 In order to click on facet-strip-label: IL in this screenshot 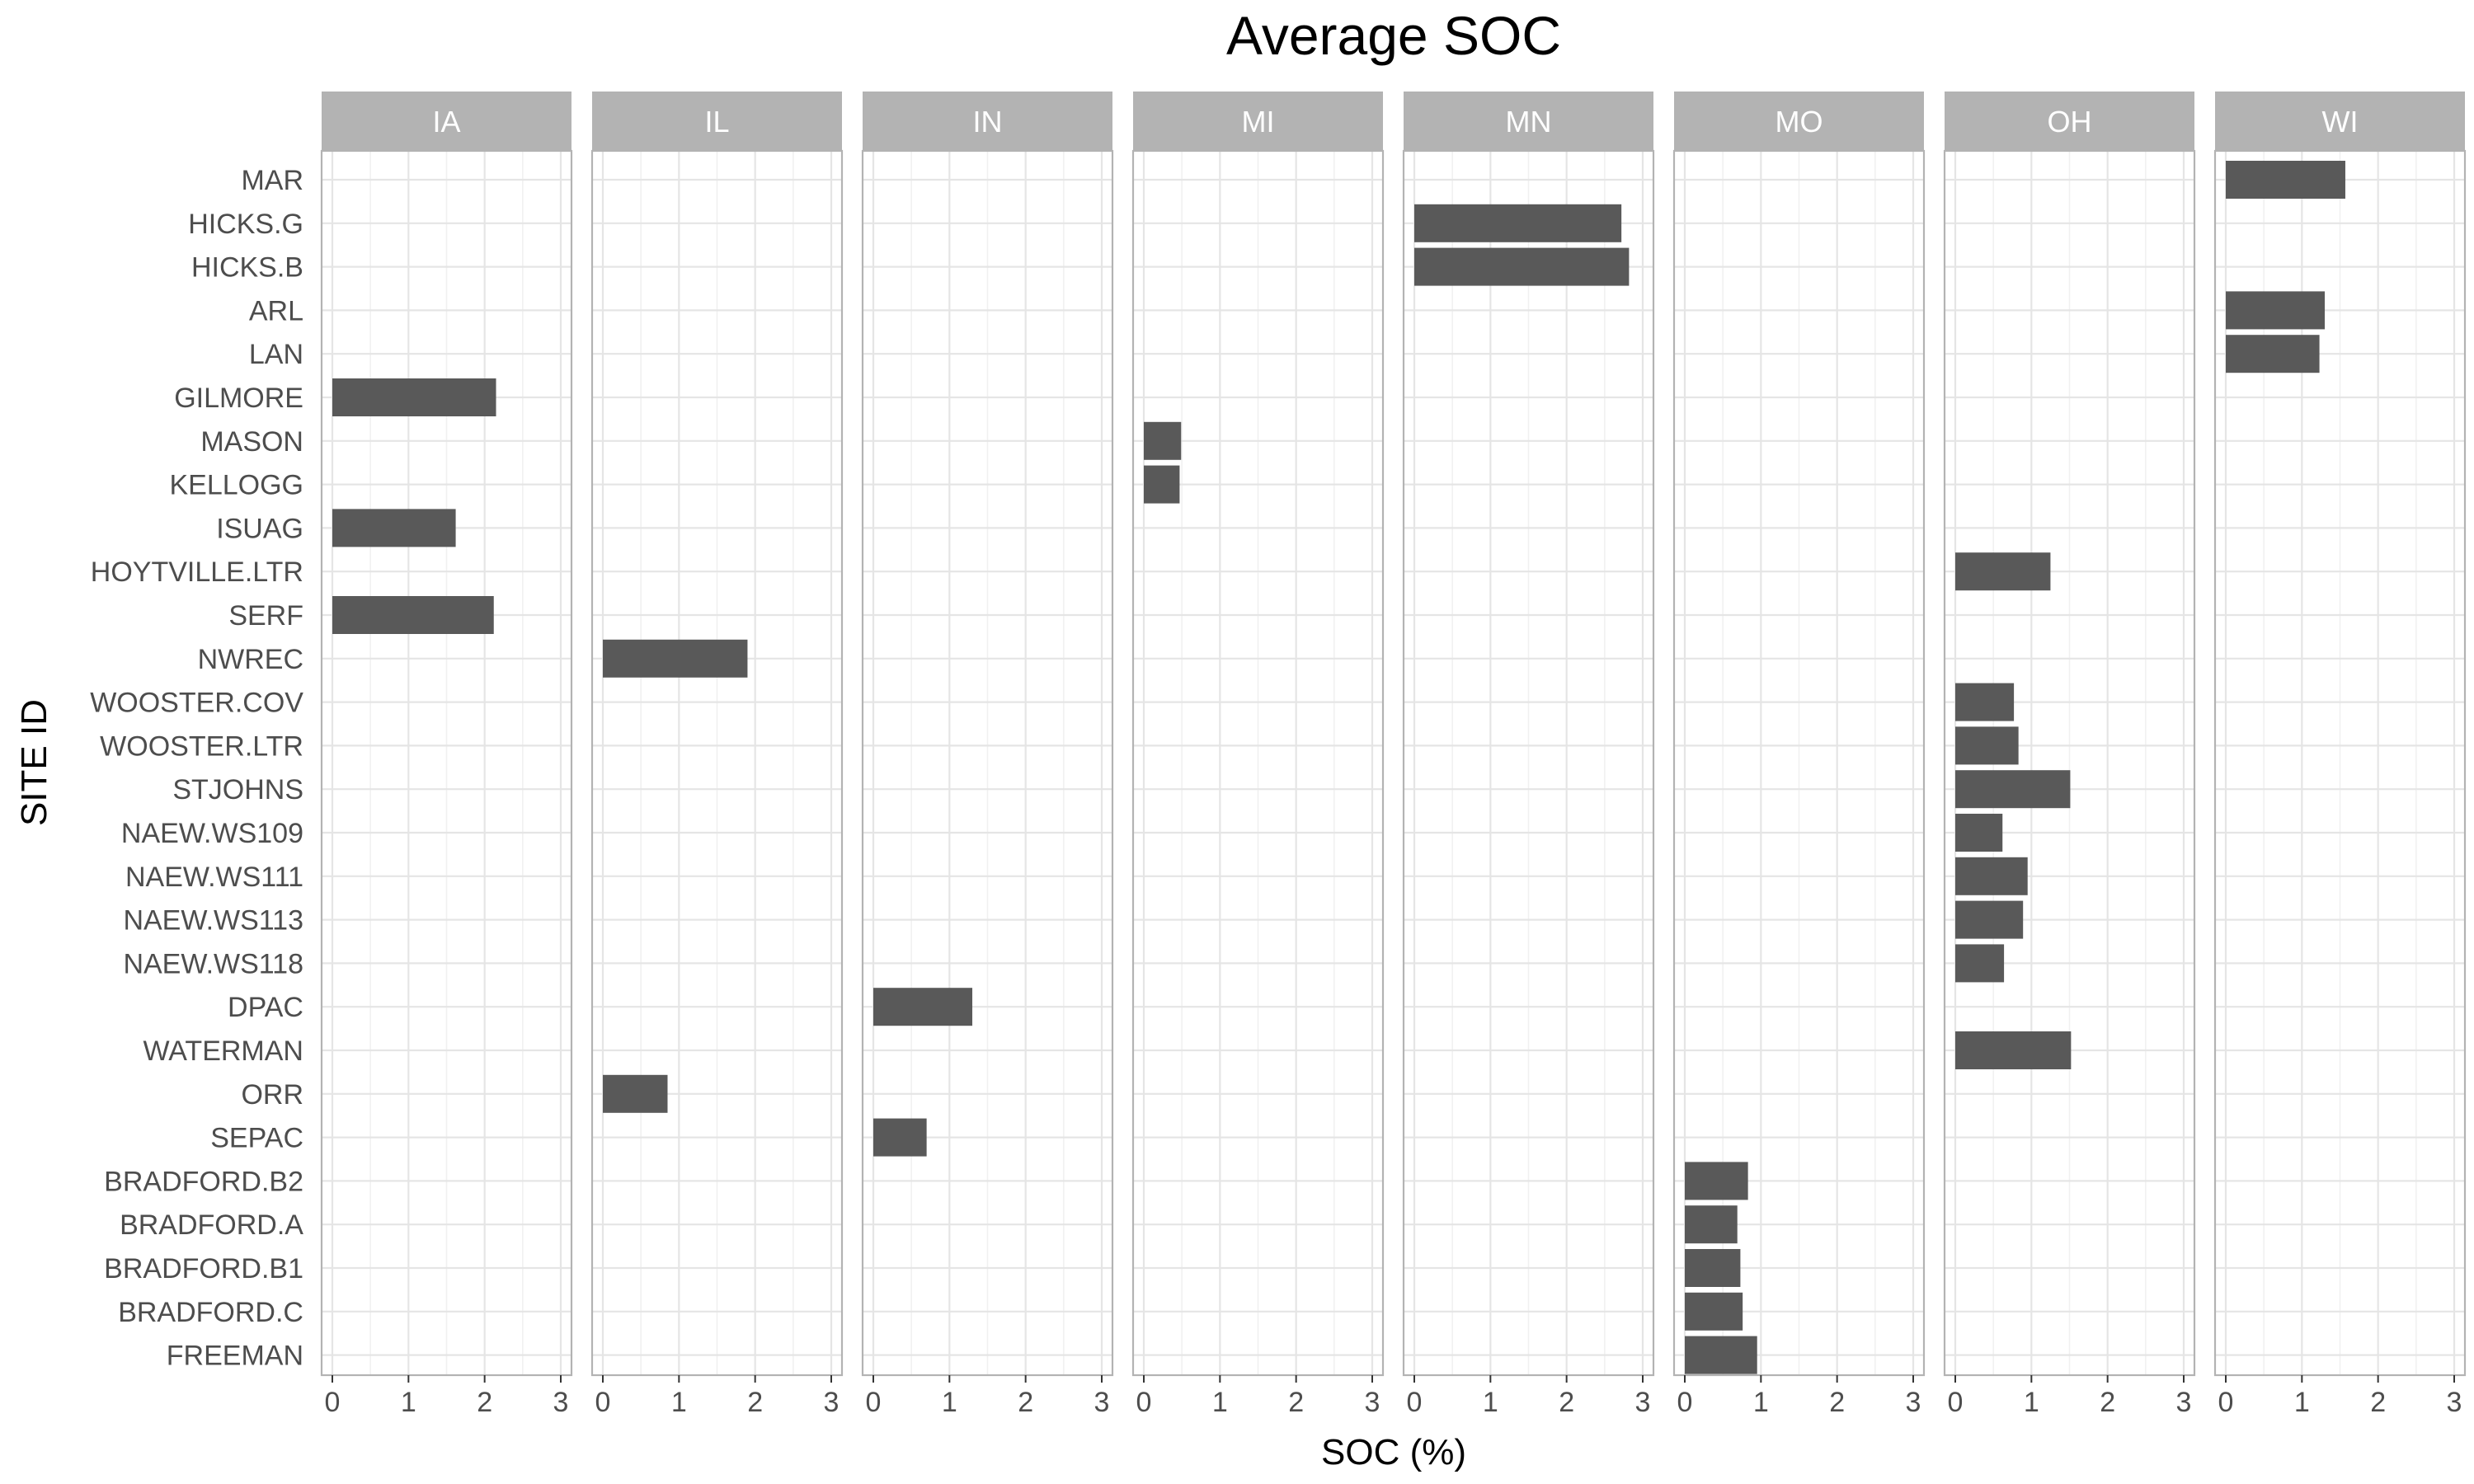, I will do `click(716, 122)`.